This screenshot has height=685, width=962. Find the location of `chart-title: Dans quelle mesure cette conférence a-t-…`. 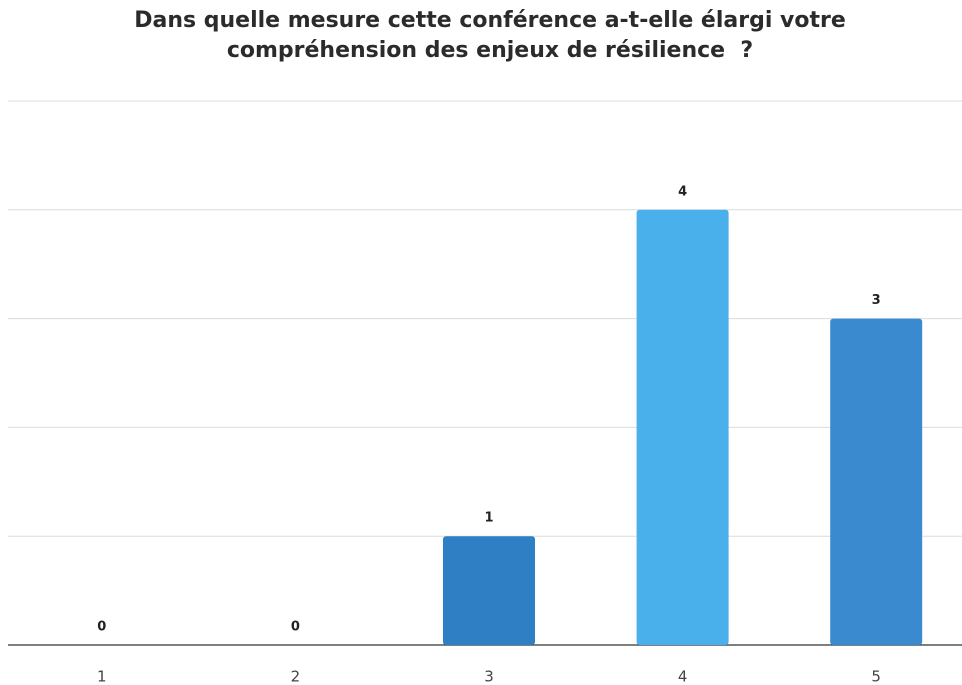

chart-title: Dans quelle mesure cette conférence a-t-… is located at coordinates (494, 35).